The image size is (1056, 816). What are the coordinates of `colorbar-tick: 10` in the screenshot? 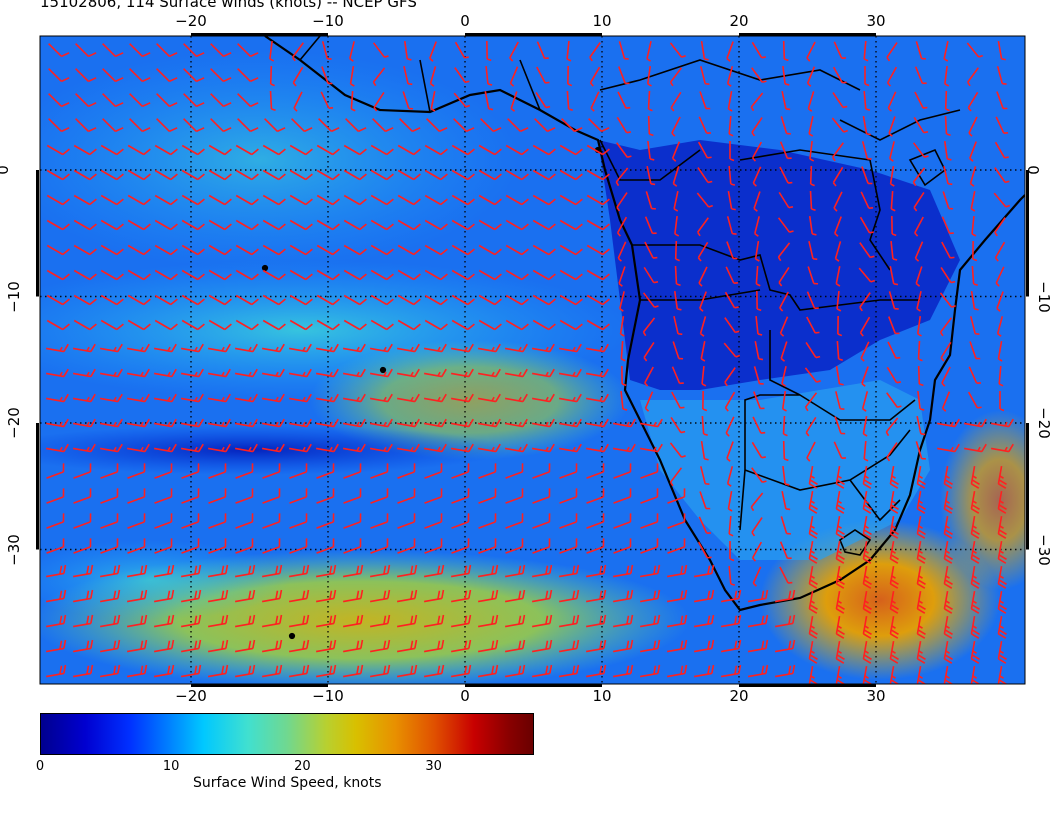 It's located at (171, 766).